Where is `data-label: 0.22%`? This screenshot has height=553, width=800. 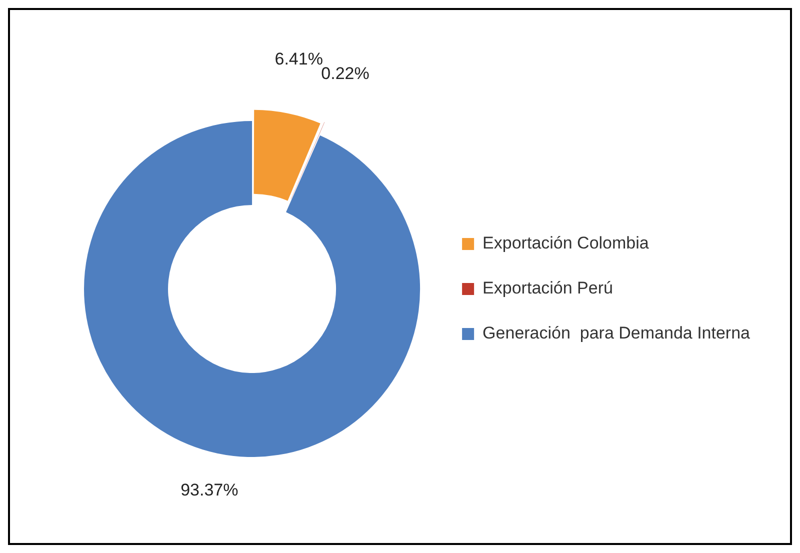
data-label: 0.22% is located at coordinates (345, 74).